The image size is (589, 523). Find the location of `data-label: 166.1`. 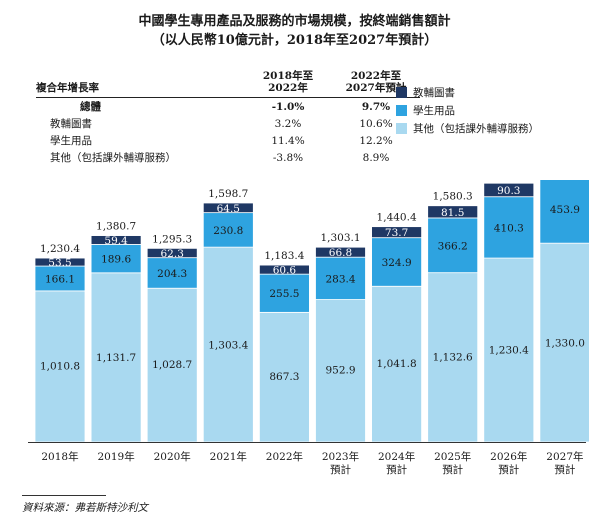

data-label: 166.1 is located at coordinates (60, 279).